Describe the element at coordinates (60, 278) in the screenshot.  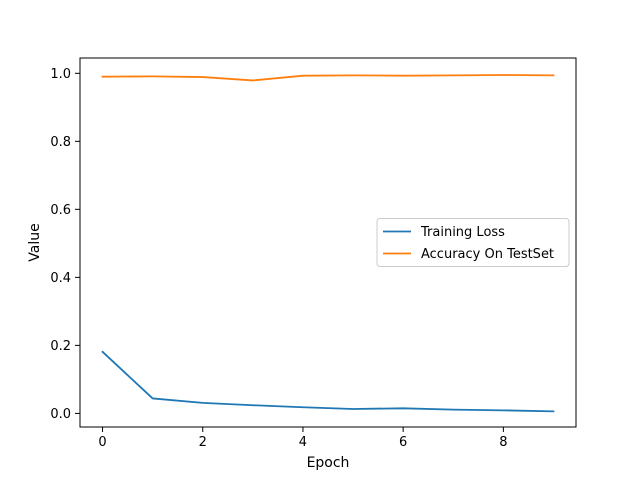
I see `y-tick-label: 0.4` at that location.